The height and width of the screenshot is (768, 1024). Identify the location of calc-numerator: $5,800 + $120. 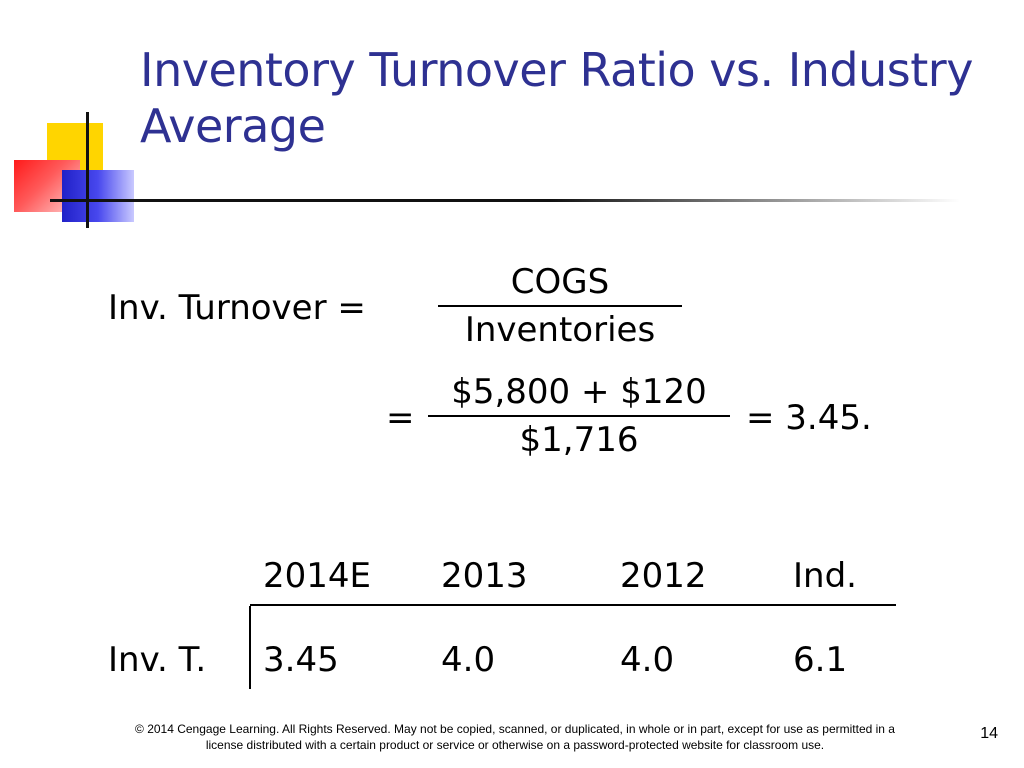
(579, 392).